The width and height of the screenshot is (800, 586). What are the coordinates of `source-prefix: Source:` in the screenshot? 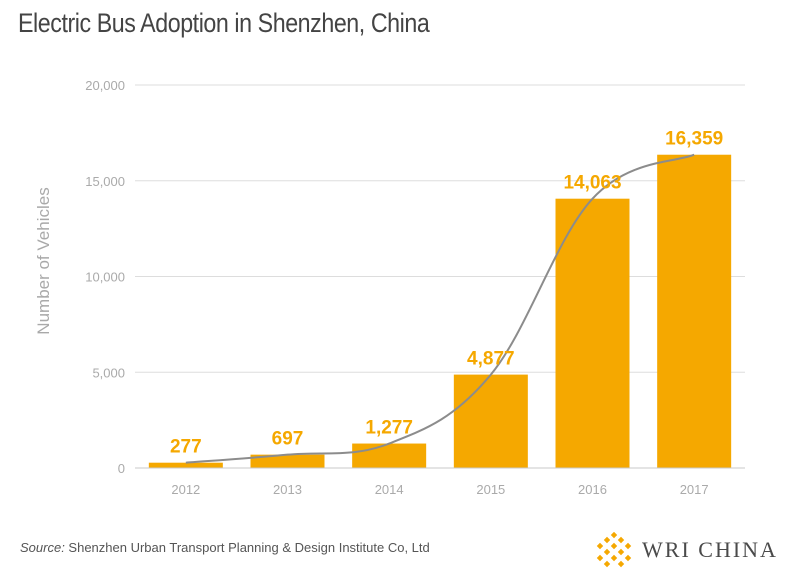 It's located at (42, 547).